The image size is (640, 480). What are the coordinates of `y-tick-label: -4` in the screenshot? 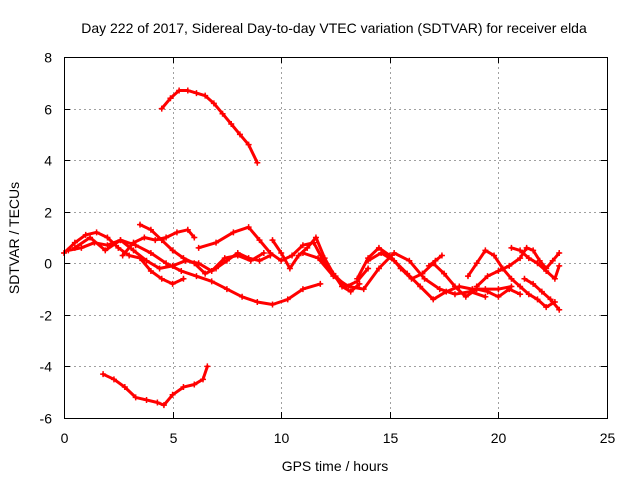 It's located at (46, 367).